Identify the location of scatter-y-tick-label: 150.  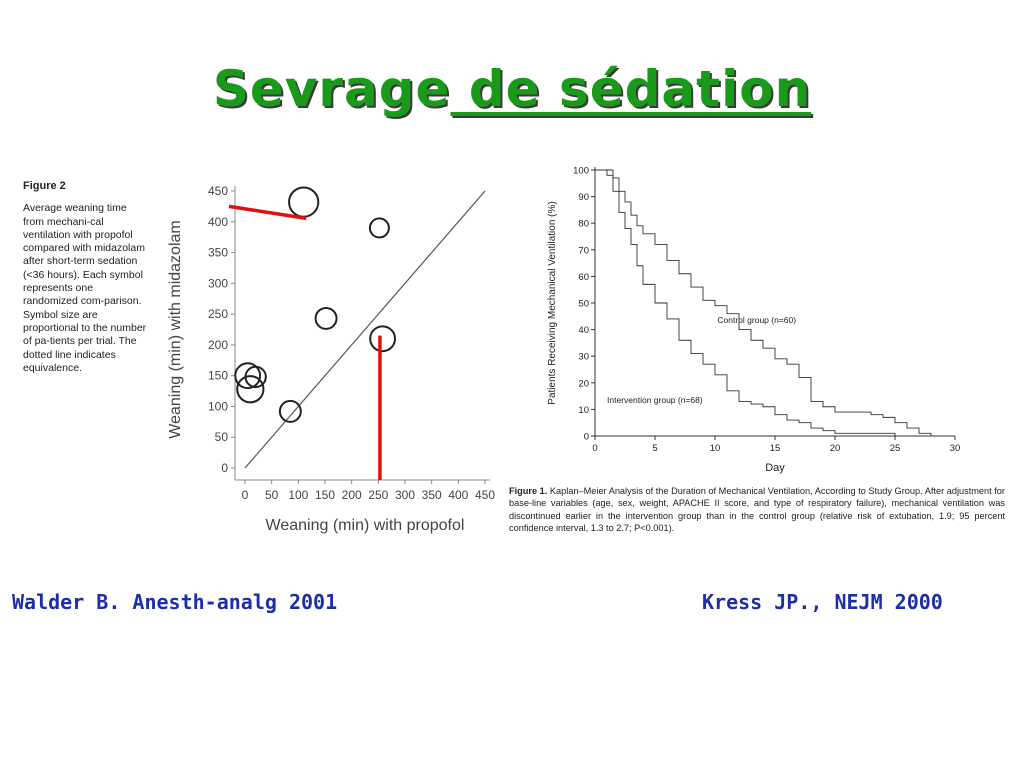
(218, 376).